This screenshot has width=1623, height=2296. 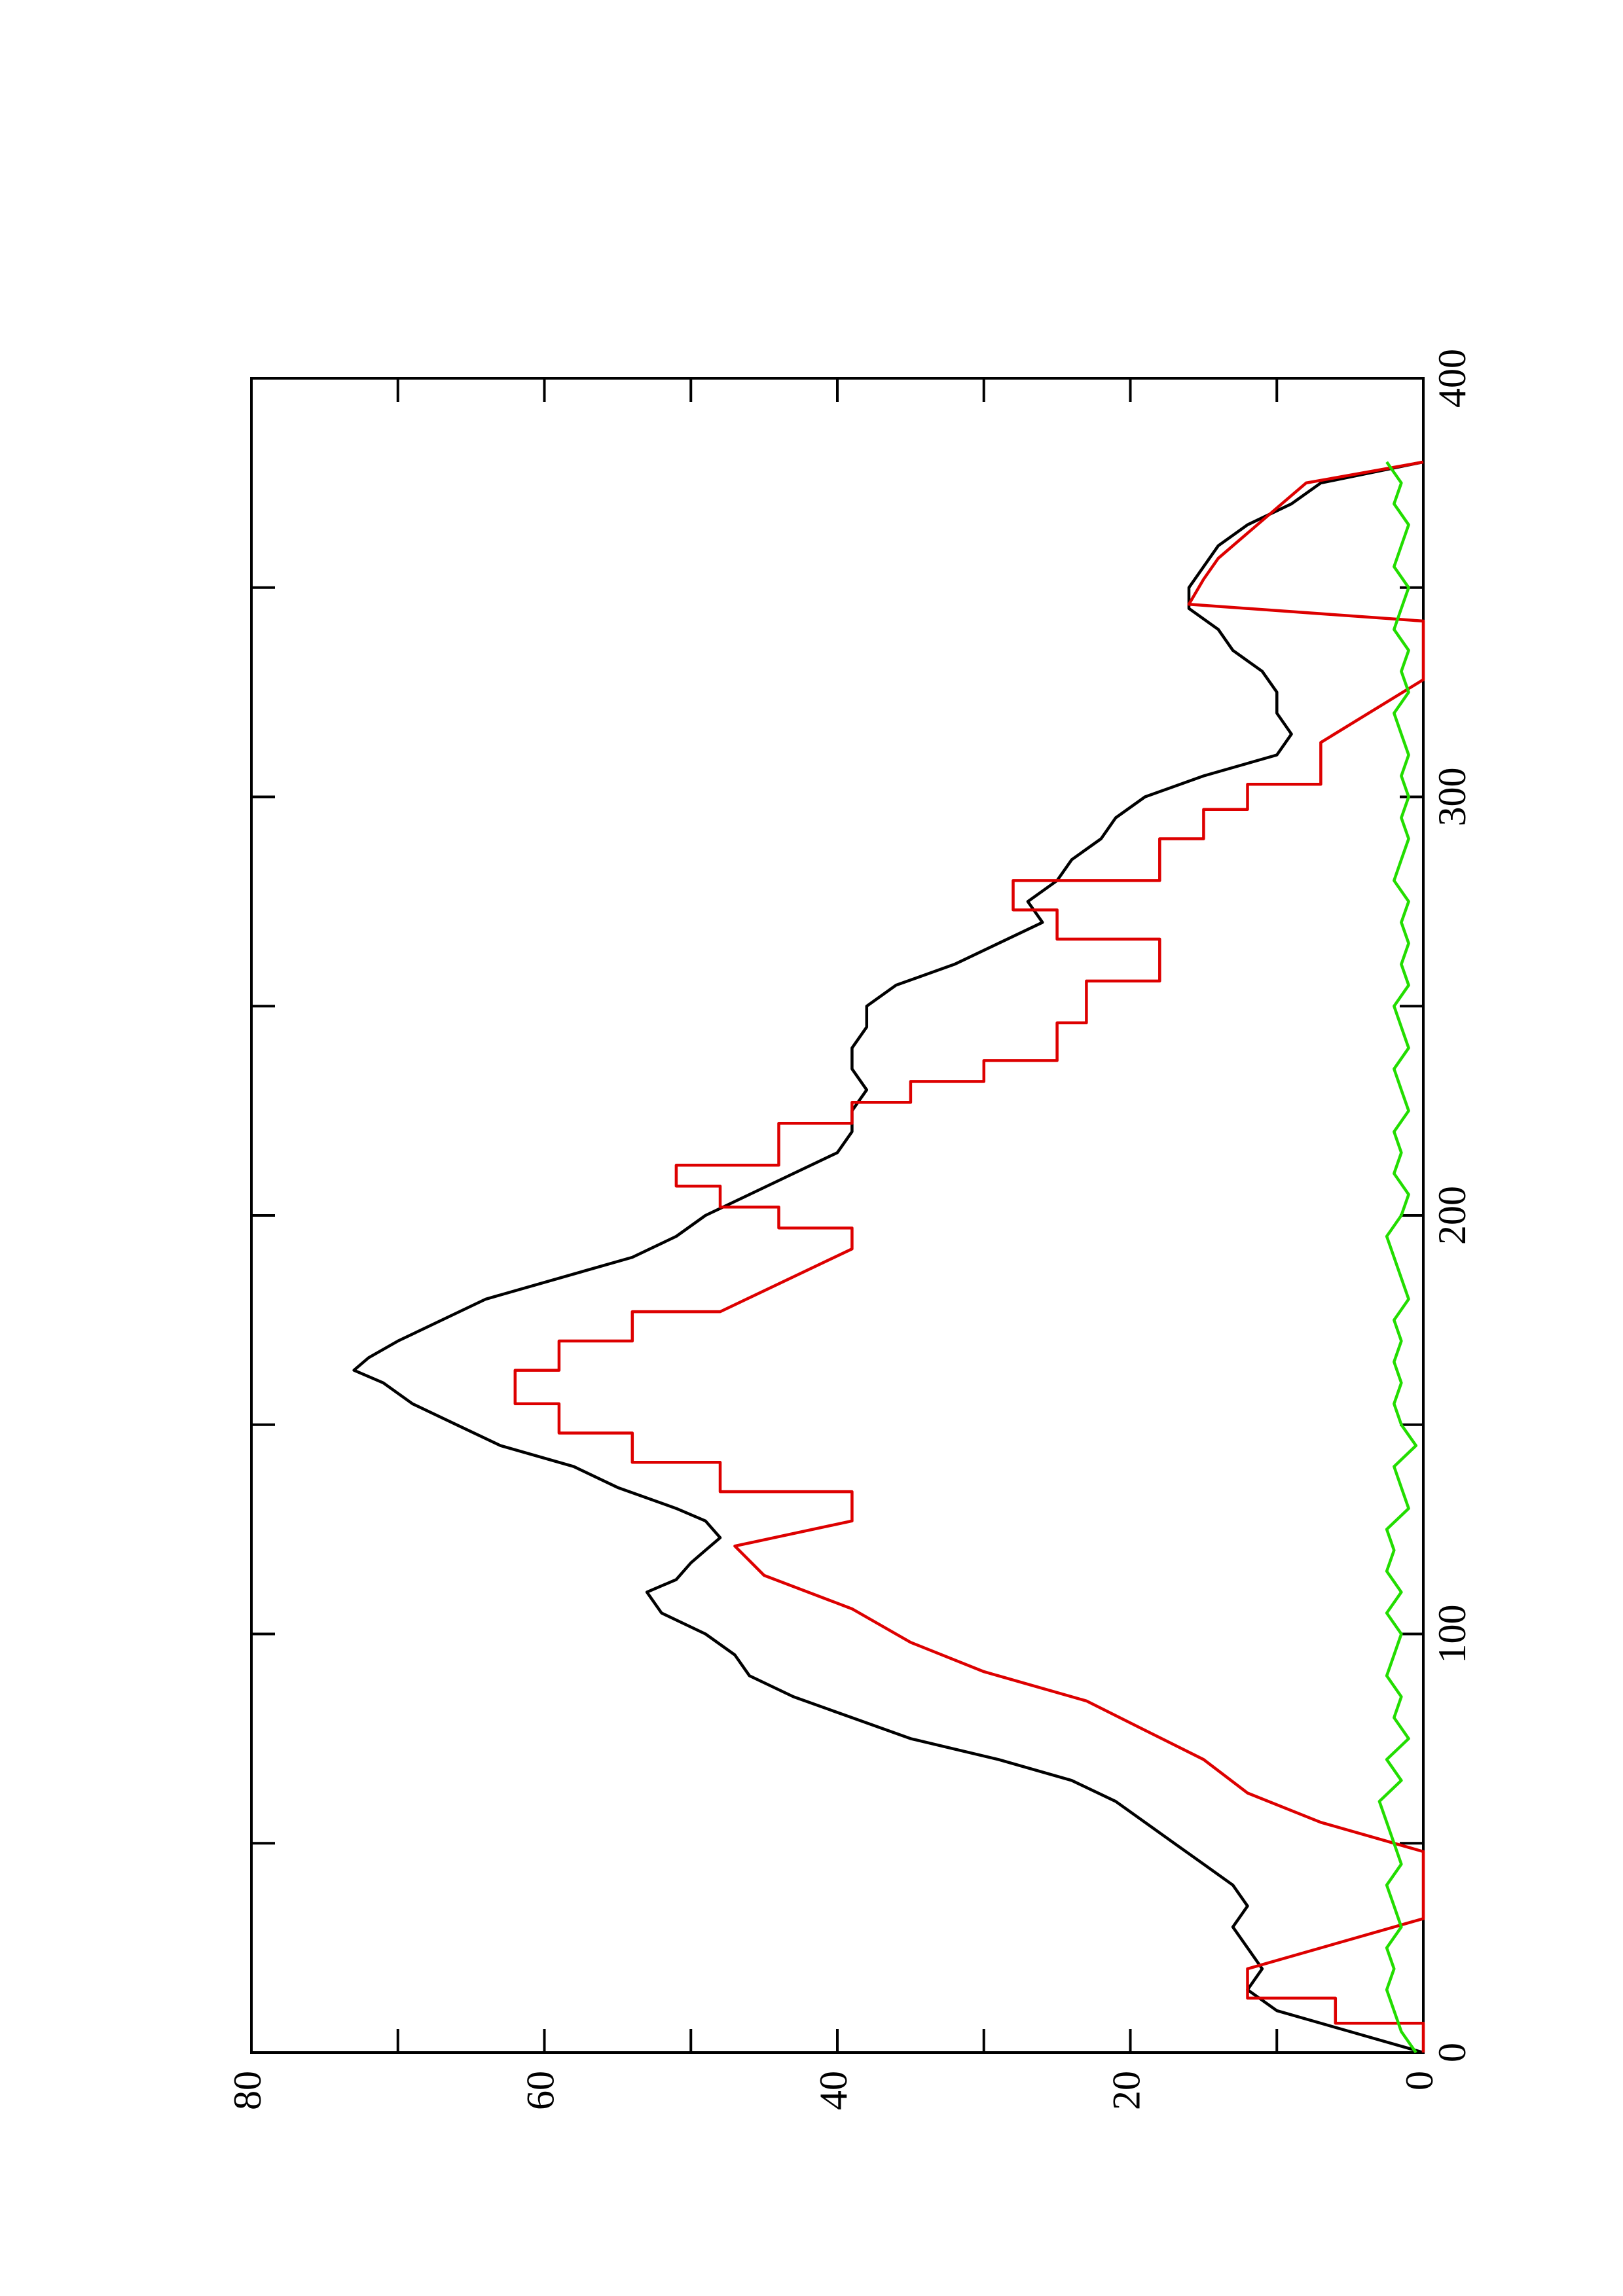 I want to click on x-tick-label: 300, so click(x=1452, y=797).